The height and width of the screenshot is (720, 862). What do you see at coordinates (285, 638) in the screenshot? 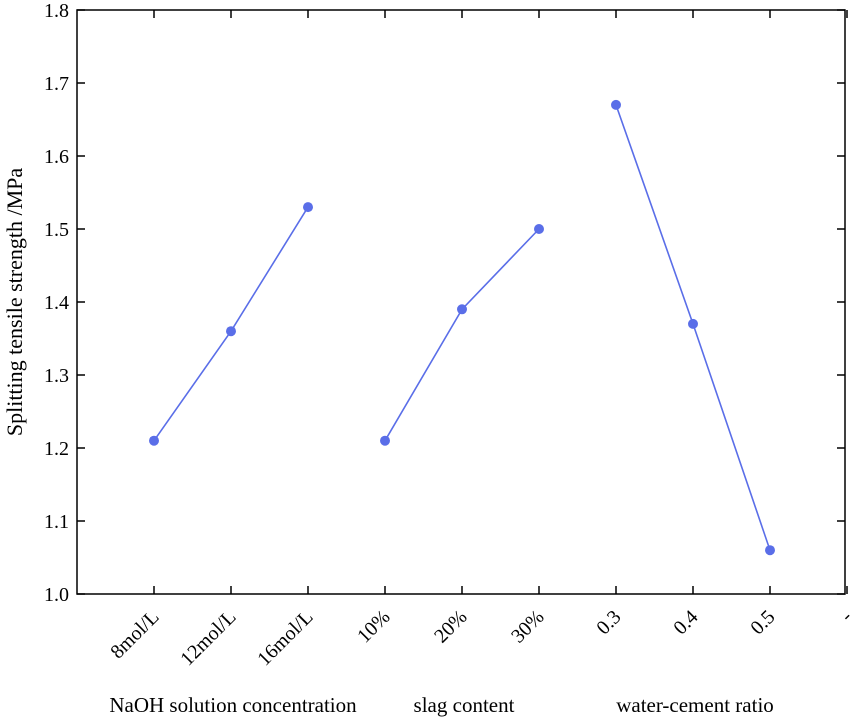
I see `x-tick-label: 16mol/L` at bounding box center [285, 638].